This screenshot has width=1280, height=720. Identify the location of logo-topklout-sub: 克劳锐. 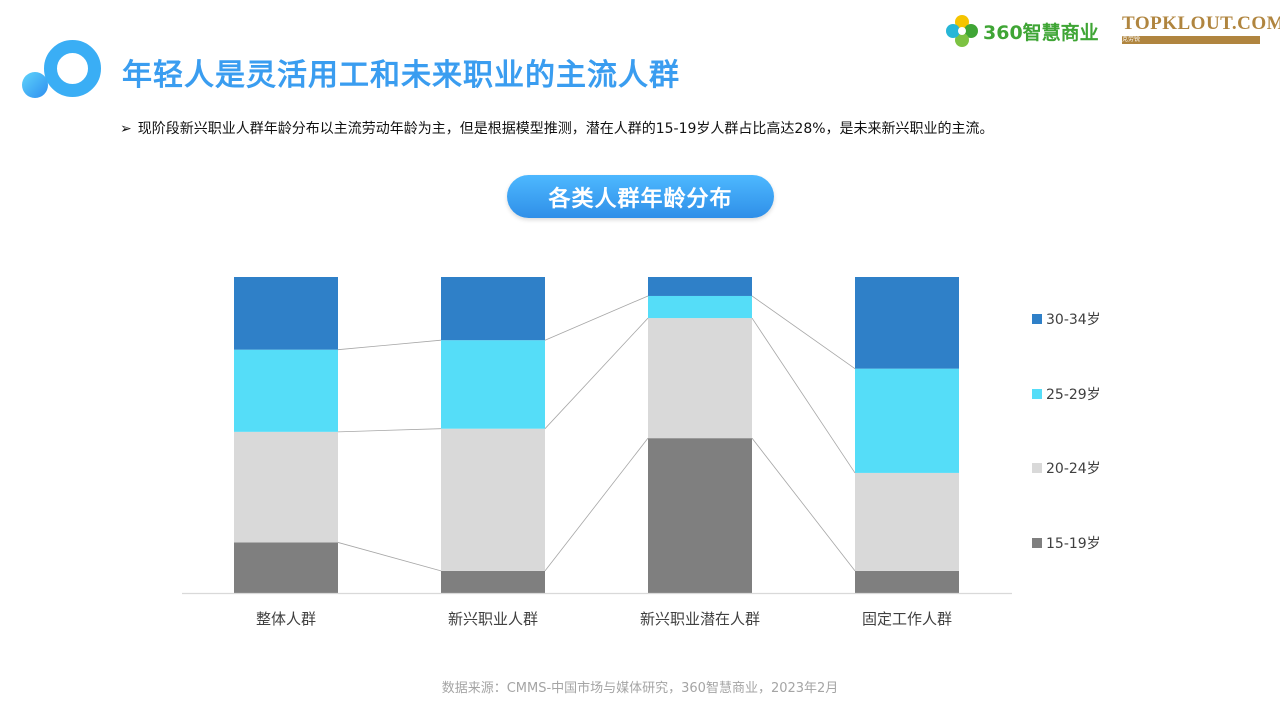
(1191, 40).